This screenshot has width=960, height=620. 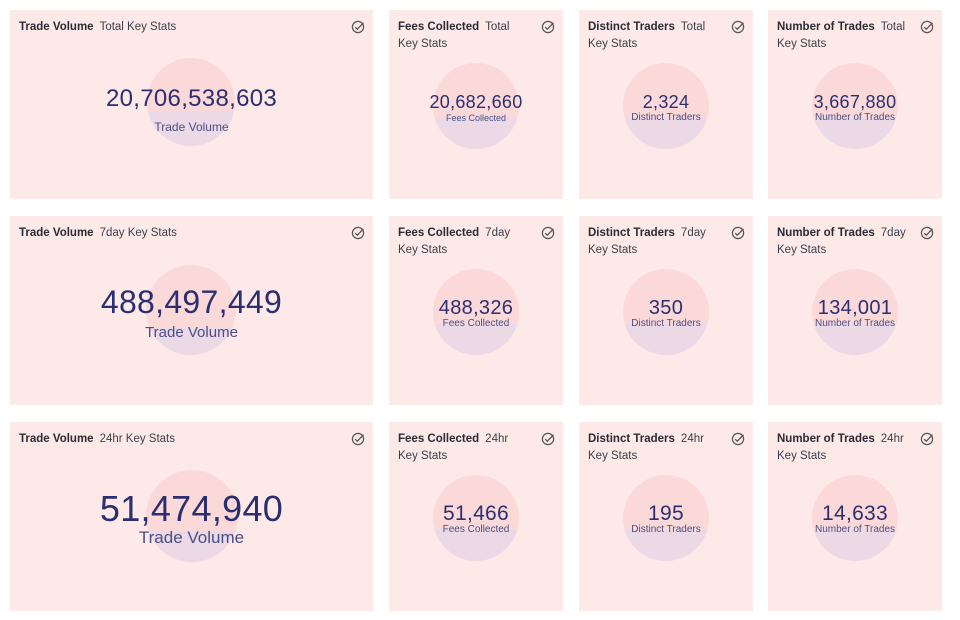 I want to click on card-header: Fees Collected 24hr Key Stats, so click(x=463, y=448).